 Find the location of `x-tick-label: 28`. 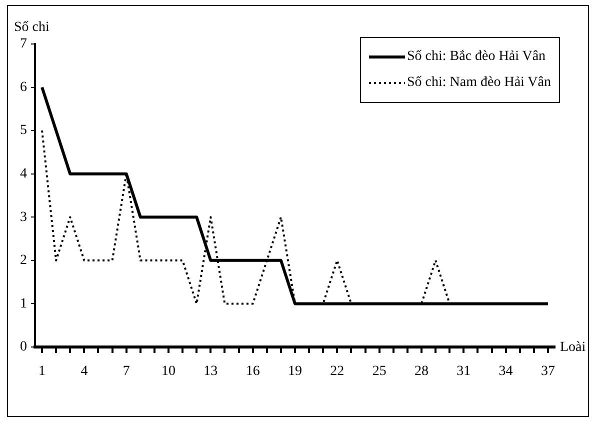

x-tick-label: 28 is located at coordinates (421, 372).